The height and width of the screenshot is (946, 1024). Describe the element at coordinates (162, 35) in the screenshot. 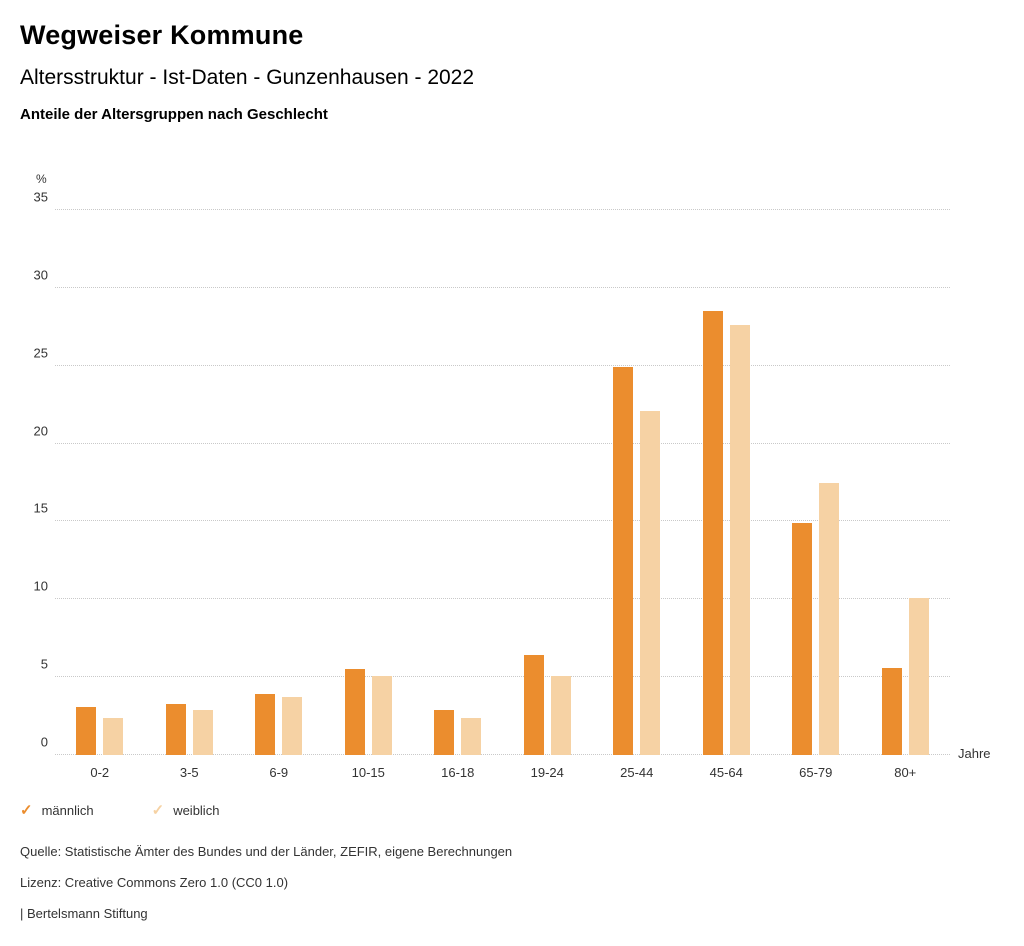

I see `page-title: Wegweiser Kommune` at that location.